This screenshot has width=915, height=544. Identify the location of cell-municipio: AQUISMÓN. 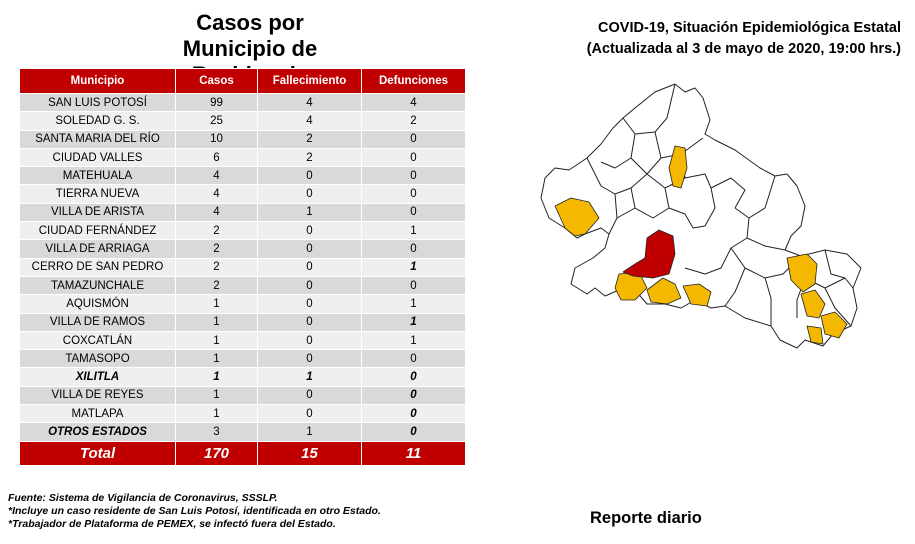
(97, 304).